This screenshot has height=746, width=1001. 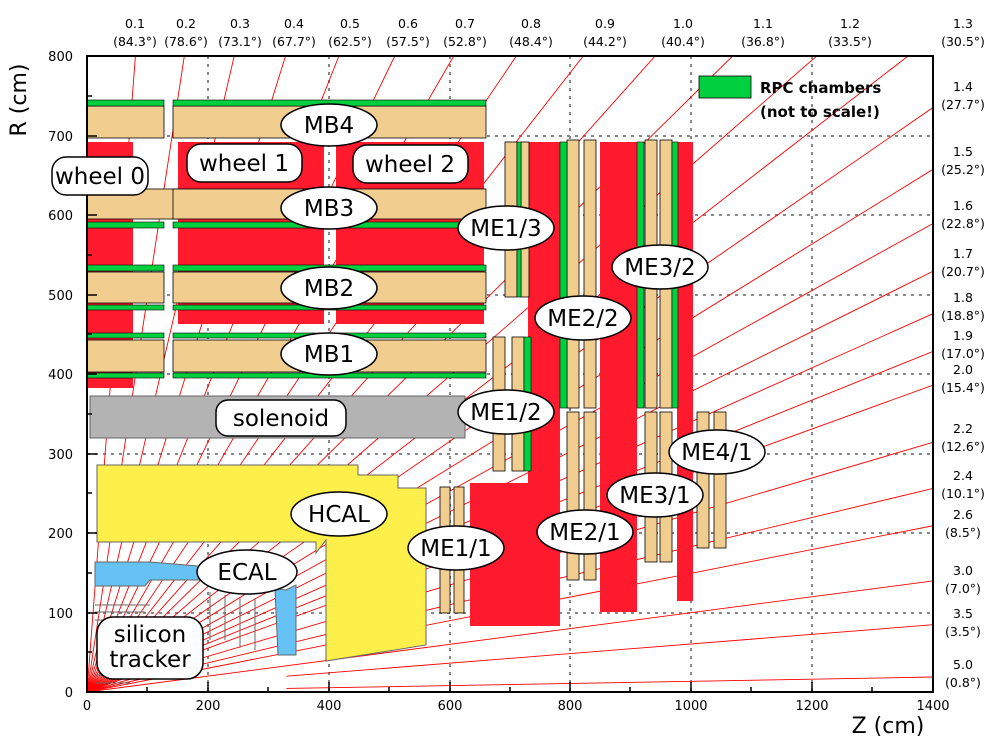 What do you see at coordinates (963, 104) in the screenshot?
I see `eta-right-angle: (27.7°)` at bounding box center [963, 104].